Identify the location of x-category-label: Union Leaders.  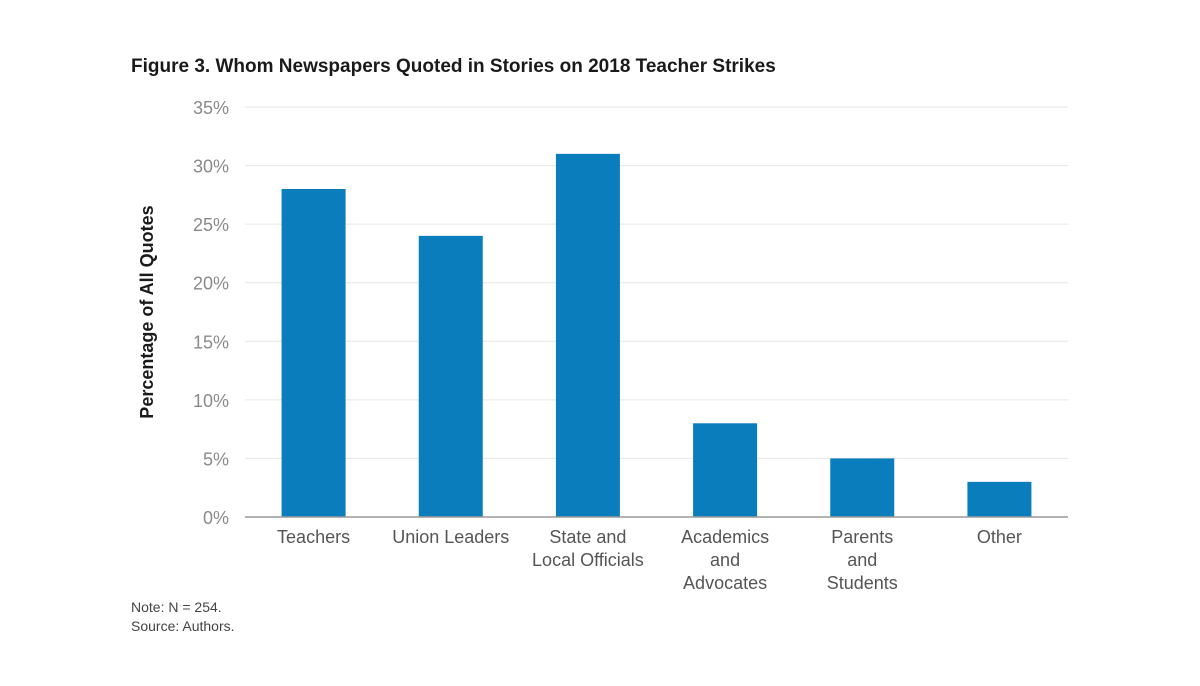
(450, 537).